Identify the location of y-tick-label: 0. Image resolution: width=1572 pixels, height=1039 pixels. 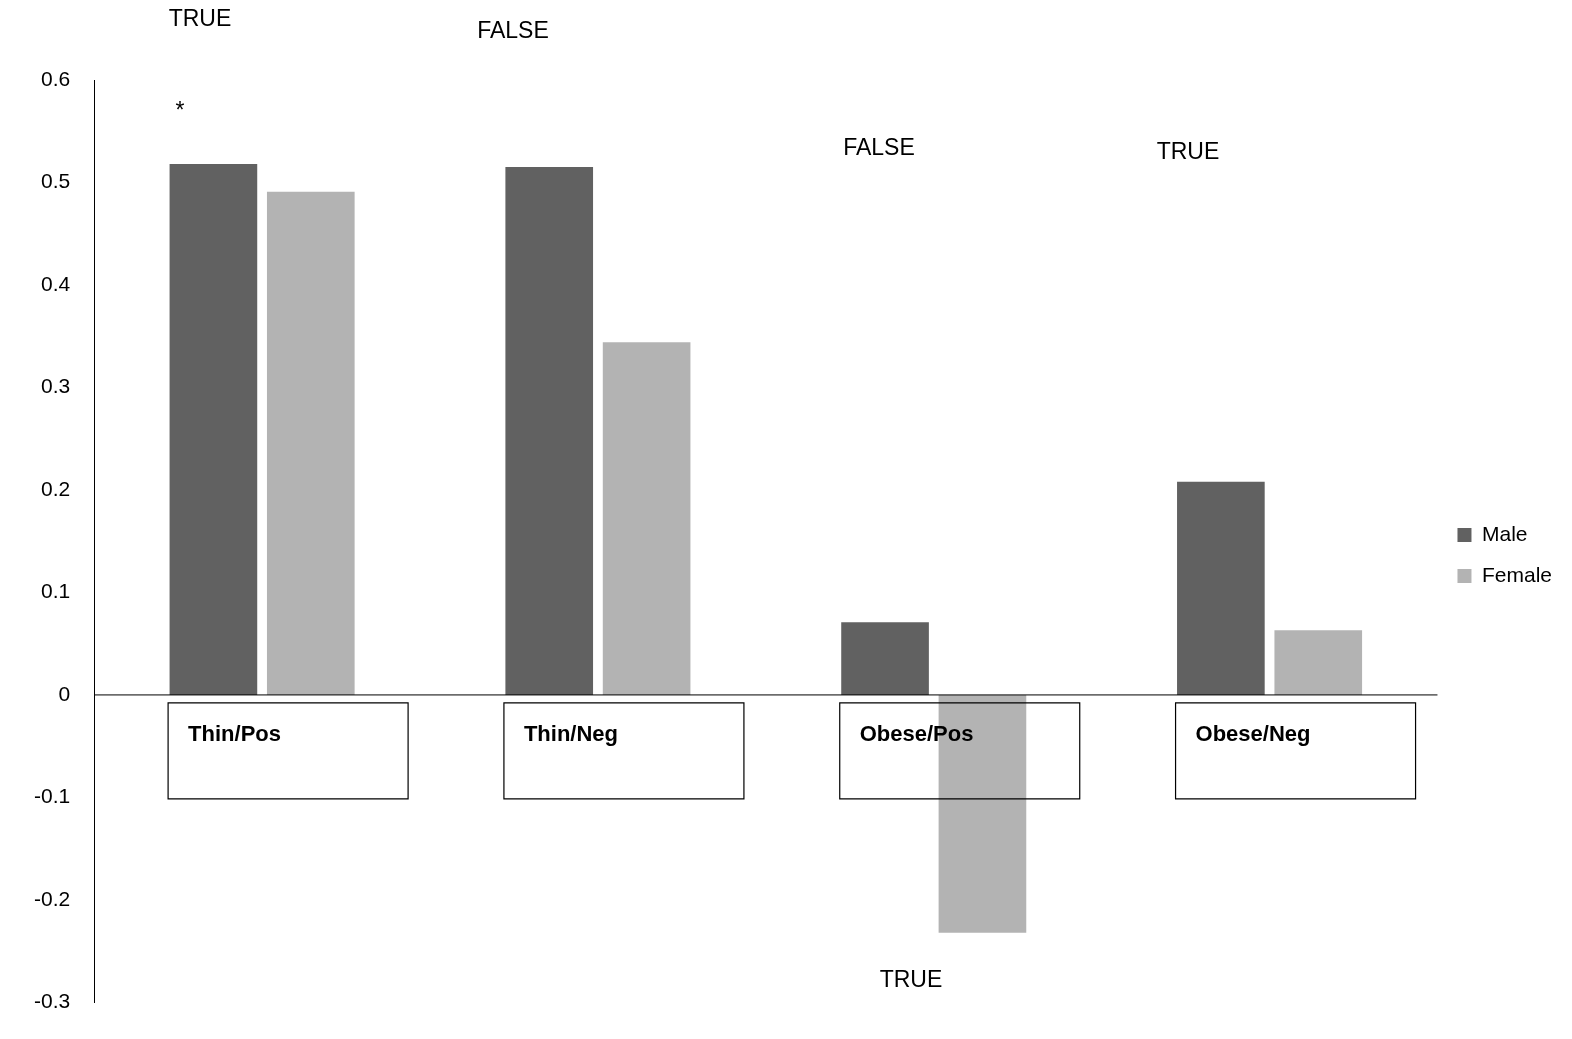
(64, 693).